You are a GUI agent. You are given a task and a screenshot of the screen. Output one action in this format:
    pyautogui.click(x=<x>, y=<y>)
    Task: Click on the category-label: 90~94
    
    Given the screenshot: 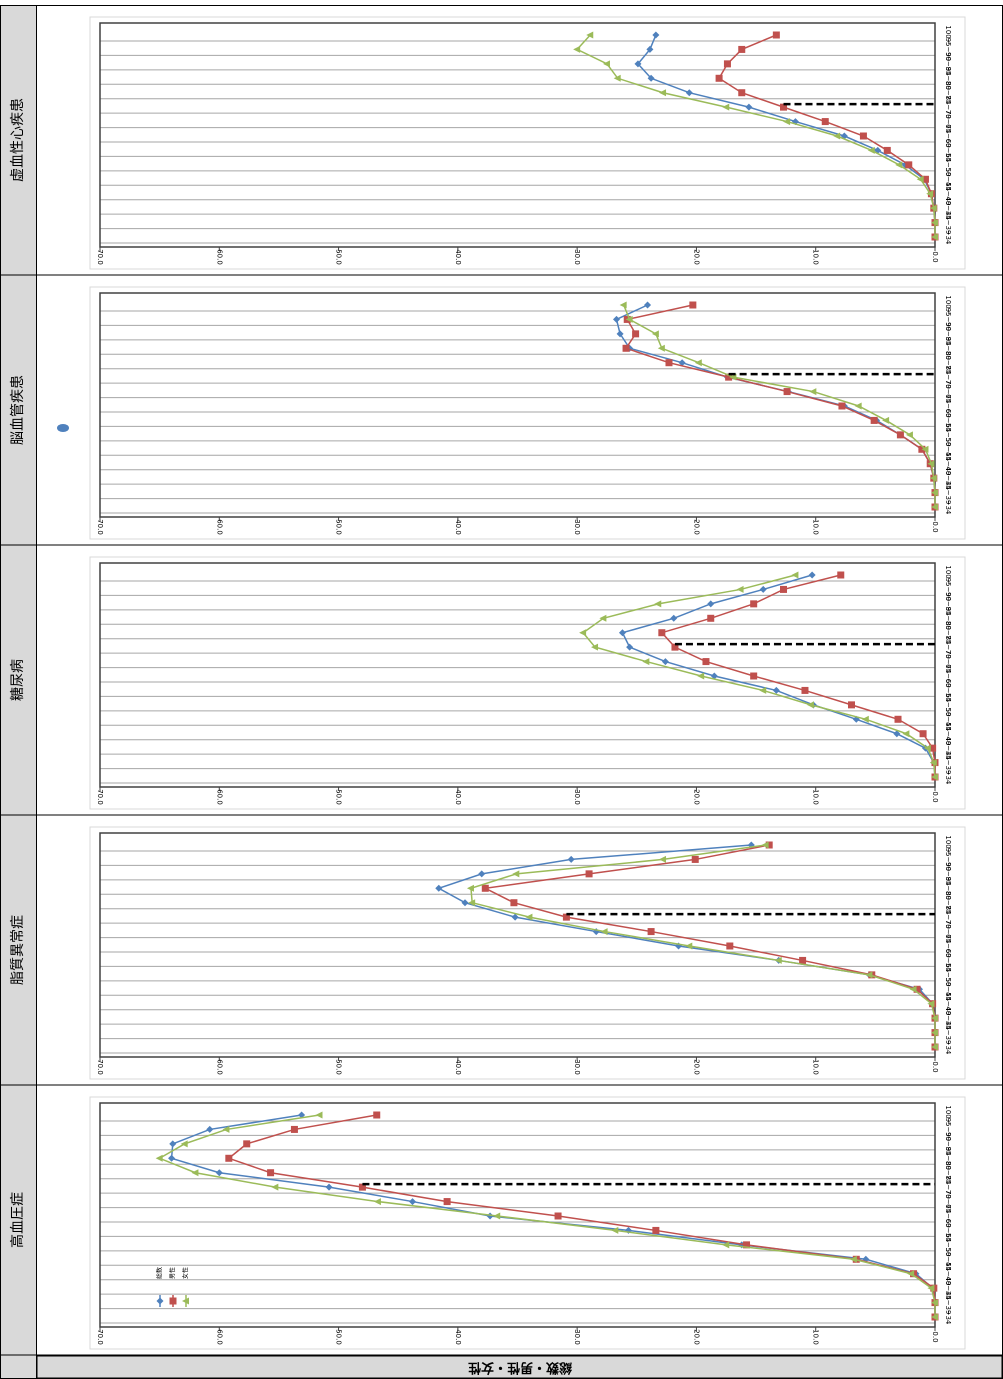 What is the action you would take?
    pyautogui.click(x=948, y=64)
    